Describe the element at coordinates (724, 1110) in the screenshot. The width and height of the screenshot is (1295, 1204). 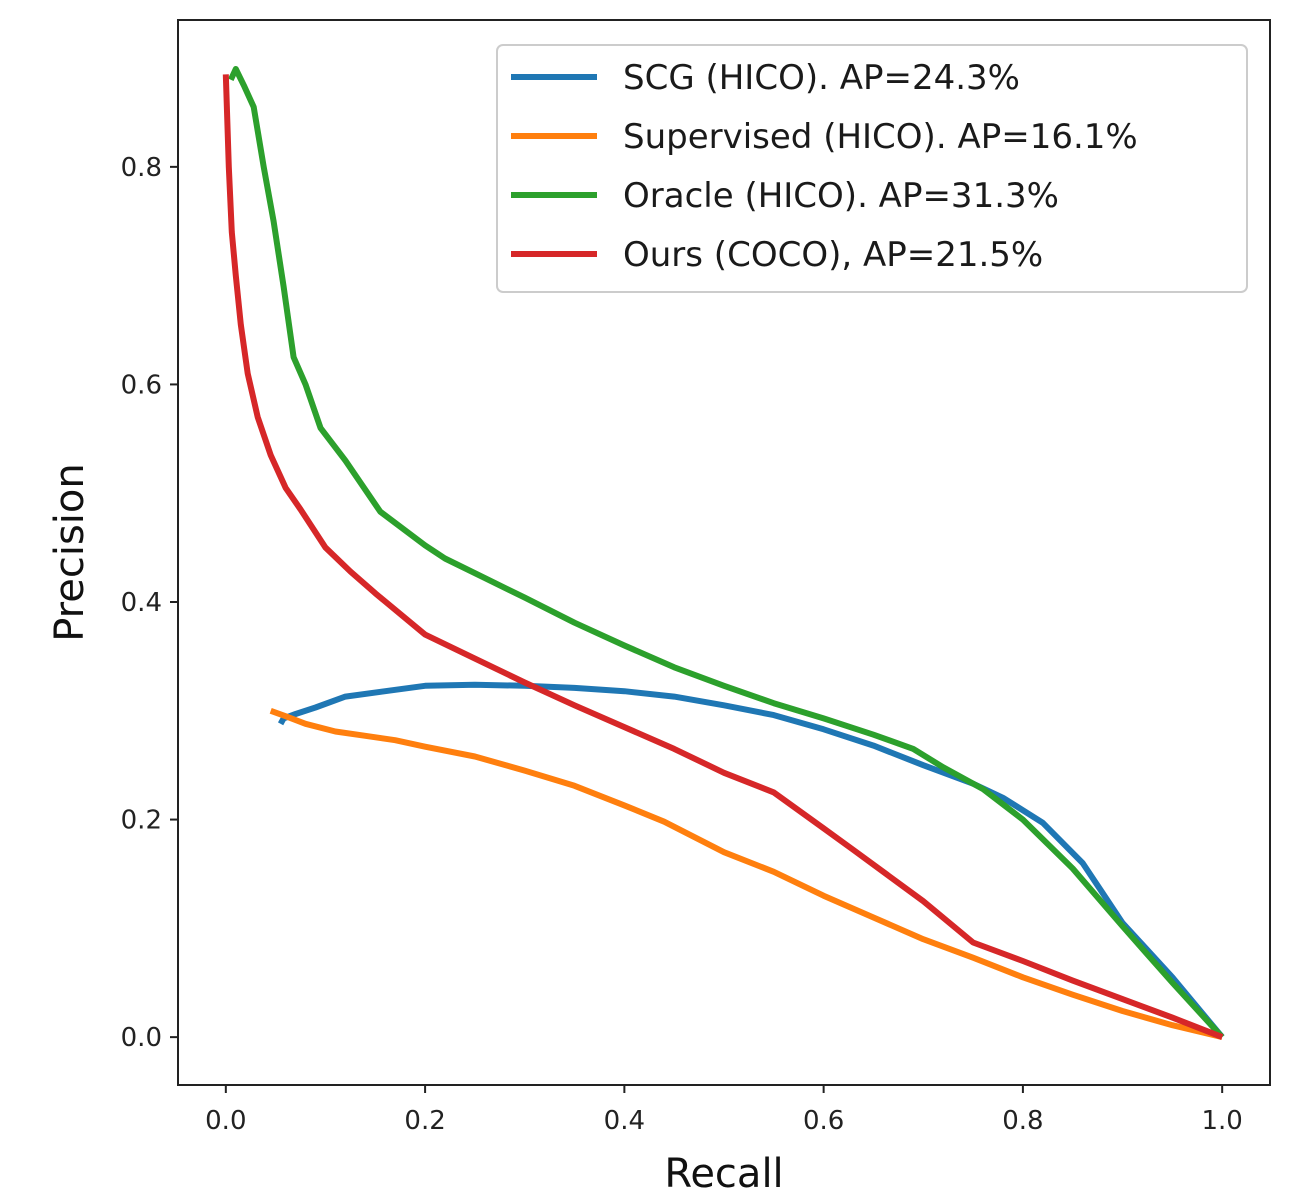
I see `x-axis-ticks: 0.0 0.2 0.4 0.6 0.8 1.0` at that location.